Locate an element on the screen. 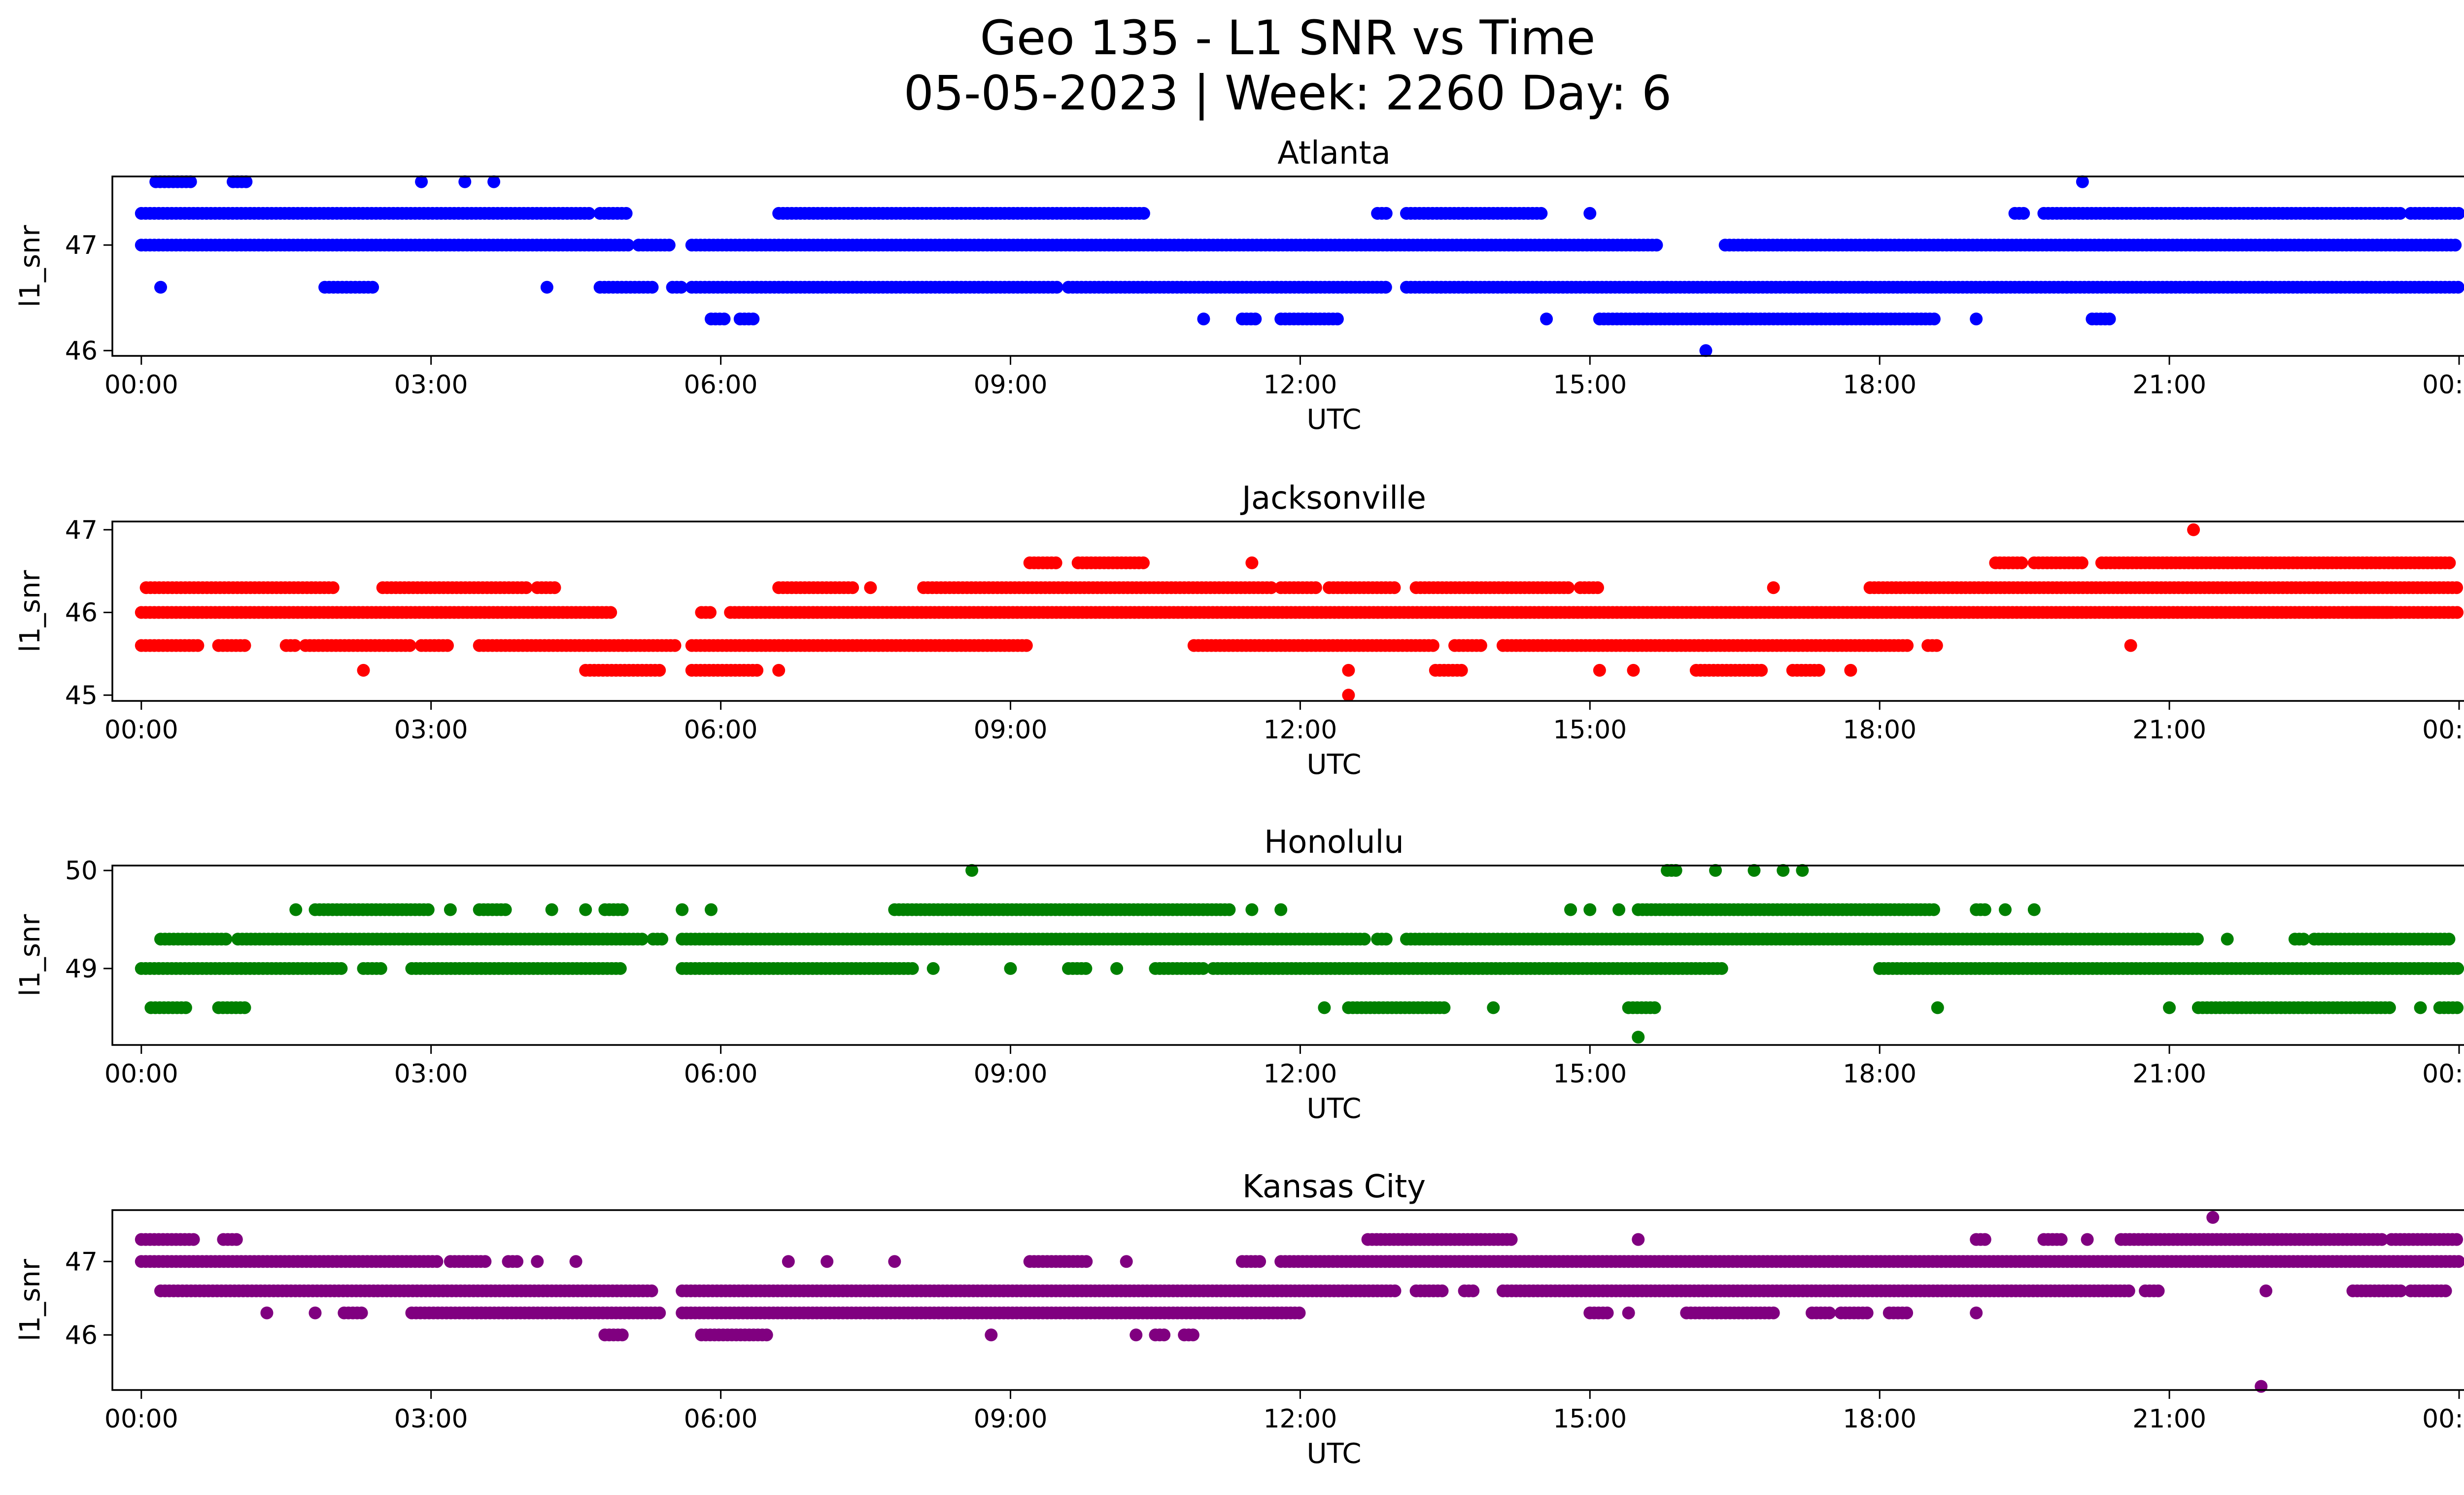 This screenshot has height=1495, width=2464. x-tick-label: 06:00 is located at coordinates (721, 730).